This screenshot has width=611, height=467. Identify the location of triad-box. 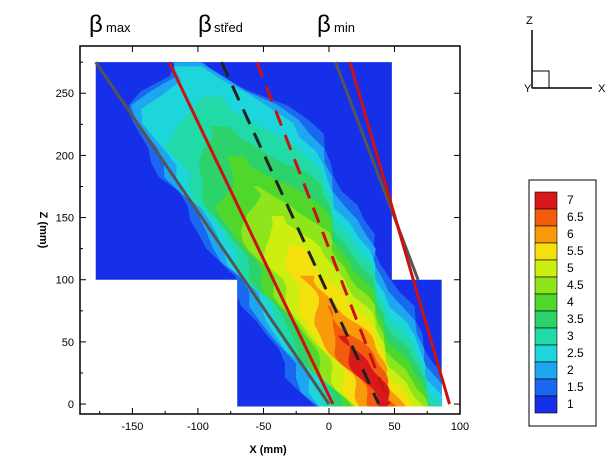
(540, 79).